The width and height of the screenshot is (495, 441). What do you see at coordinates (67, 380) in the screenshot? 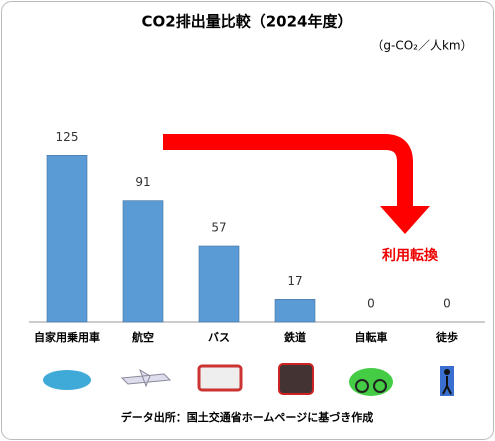
I see `car-icon` at bounding box center [67, 380].